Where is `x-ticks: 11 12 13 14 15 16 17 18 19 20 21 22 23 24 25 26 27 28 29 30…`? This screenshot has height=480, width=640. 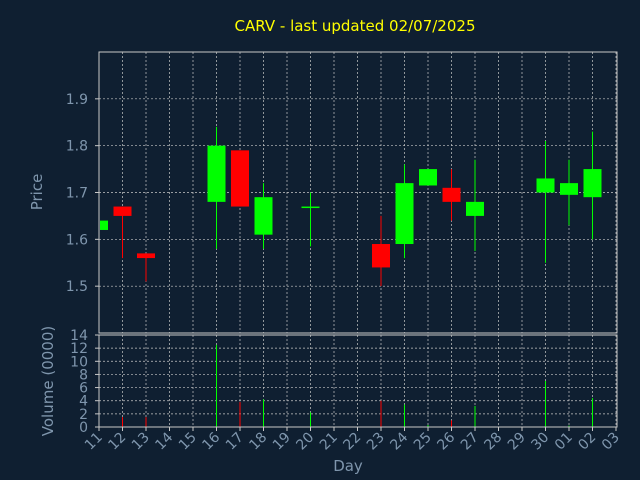 x-ticks: 11 12 13 14 15 16 17 18 19 20 21 22 23 24 25 26 27 28 29 30… is located at coordinates (352, 440).